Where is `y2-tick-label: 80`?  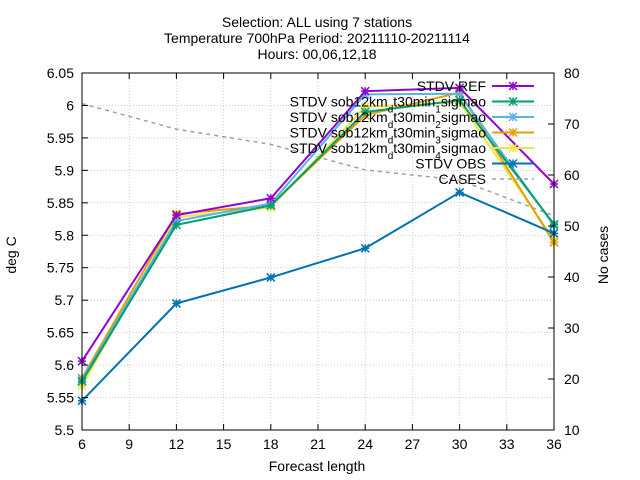 y2-tick-label: 80 is located at coordinates (572, 73).